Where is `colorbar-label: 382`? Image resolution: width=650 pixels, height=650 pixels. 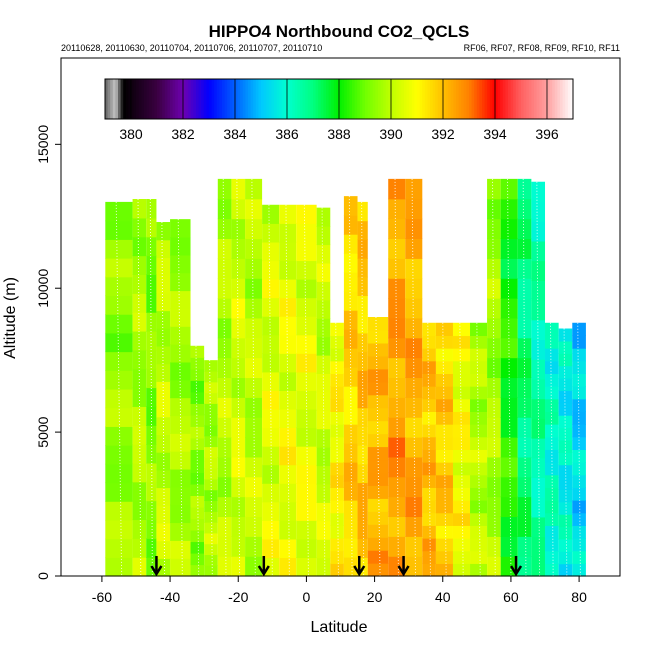
colorbar-label: 382 is located at coordinates (183, 134).